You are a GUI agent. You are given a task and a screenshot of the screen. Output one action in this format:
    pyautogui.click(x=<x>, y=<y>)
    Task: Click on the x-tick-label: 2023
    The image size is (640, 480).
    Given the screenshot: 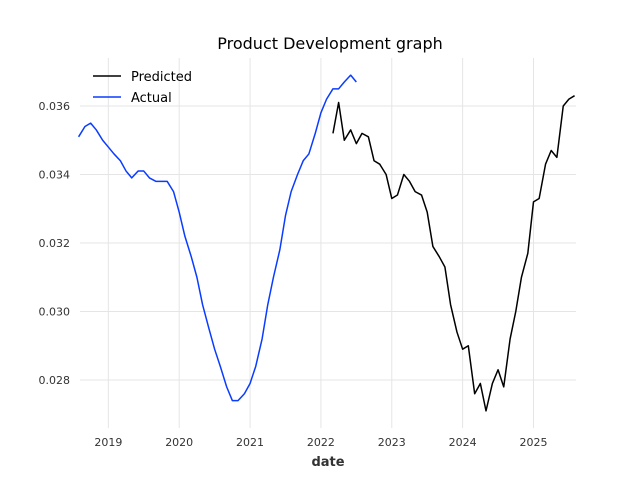 What is the action you would take?
    pyautogui.click(x=392, y=442)
    